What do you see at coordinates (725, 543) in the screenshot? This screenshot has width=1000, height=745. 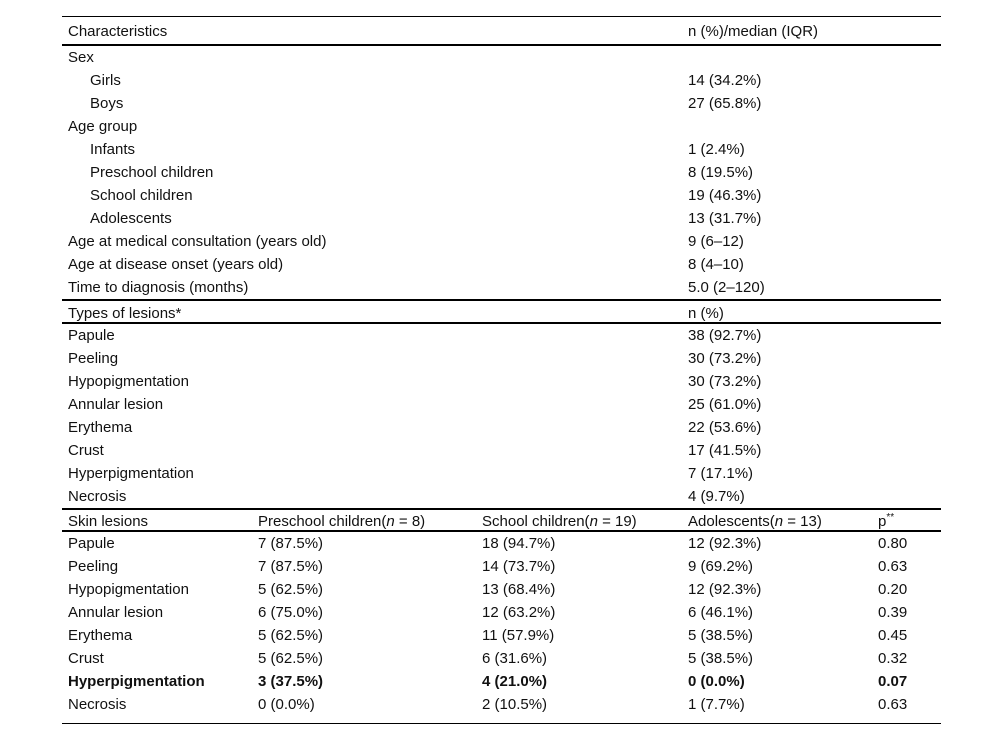 I see `cell-adolescents: 12 (92.3%)` at bounding box center [725, 543].